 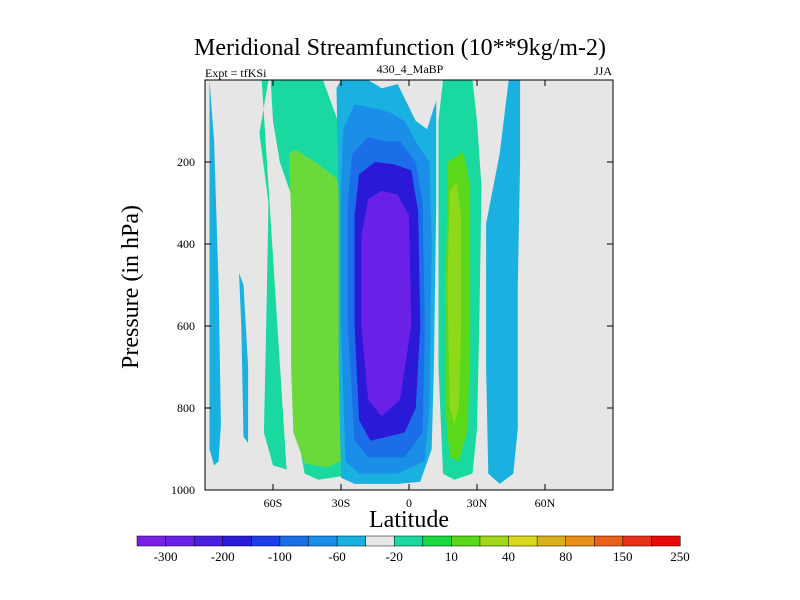 I want to click on y-tick-label-0: 200, so click(x=186, y=162).